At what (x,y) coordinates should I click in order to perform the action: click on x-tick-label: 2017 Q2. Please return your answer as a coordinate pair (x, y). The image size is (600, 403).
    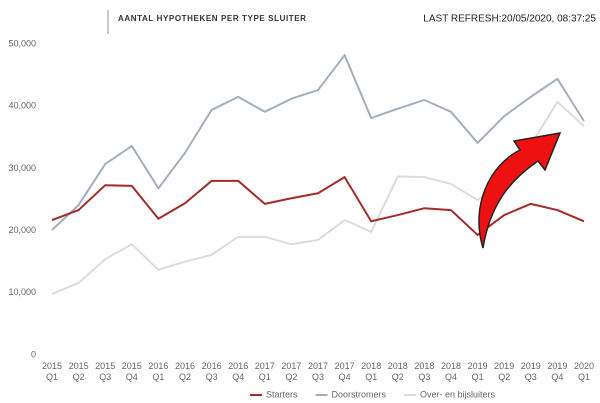
    Looking at the image, I should click on (291, 371).